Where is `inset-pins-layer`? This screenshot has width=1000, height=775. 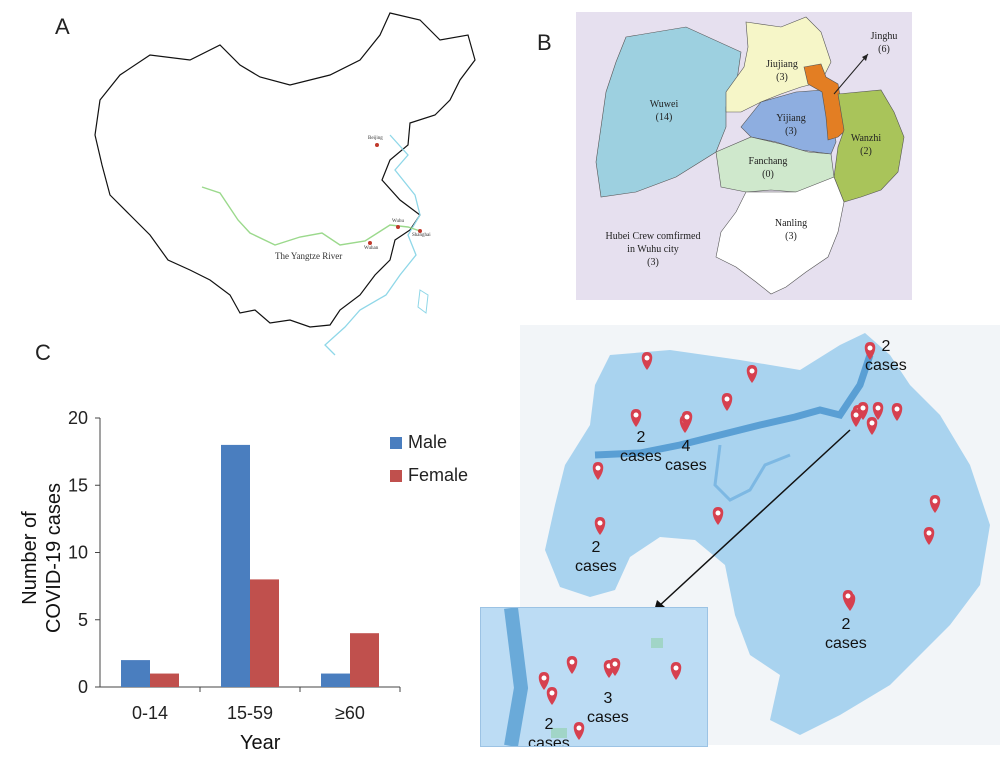 inset-pins-layer is located at coordinates (610, 698).